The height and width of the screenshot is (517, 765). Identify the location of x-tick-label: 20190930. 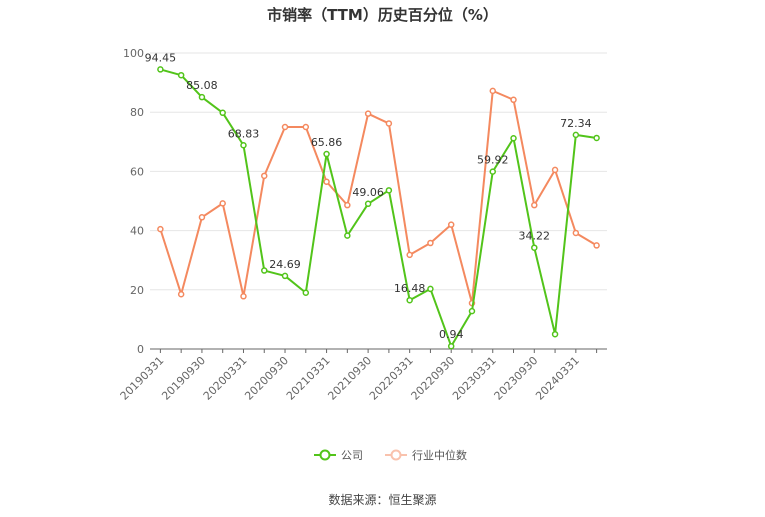
(183, 378).